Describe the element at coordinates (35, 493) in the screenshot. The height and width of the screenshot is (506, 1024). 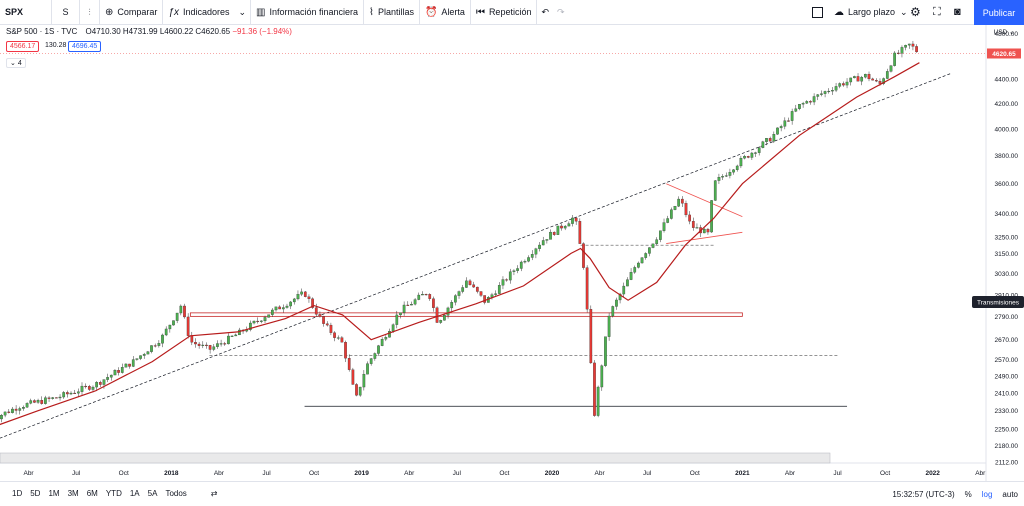
I see `range-button-5d: 5D` at that location.